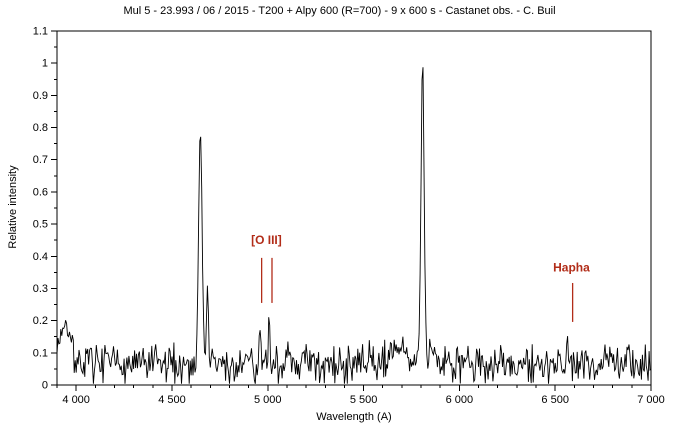 Image resolution: width=679 pixels, height=436 pixels. What do you see at coordinates (651, 400) in the screenshot?
I see `x-tick-label: 7 000` at bounding box center [651, 400].